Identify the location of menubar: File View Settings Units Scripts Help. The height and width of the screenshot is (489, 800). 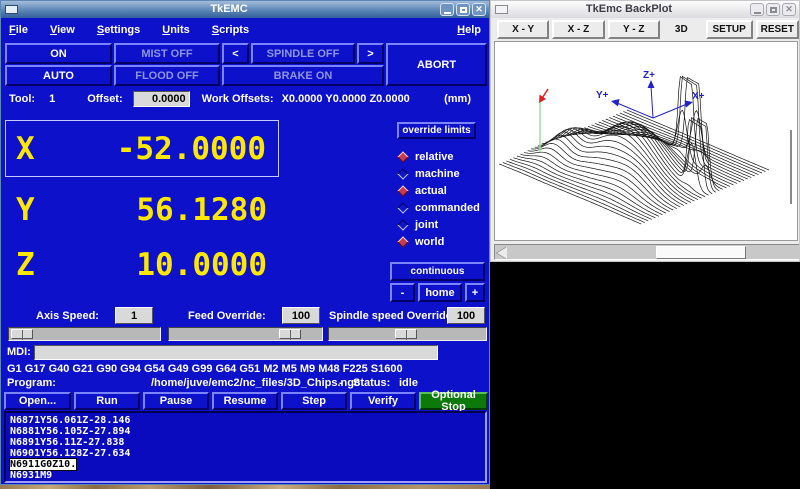
(245, 30).